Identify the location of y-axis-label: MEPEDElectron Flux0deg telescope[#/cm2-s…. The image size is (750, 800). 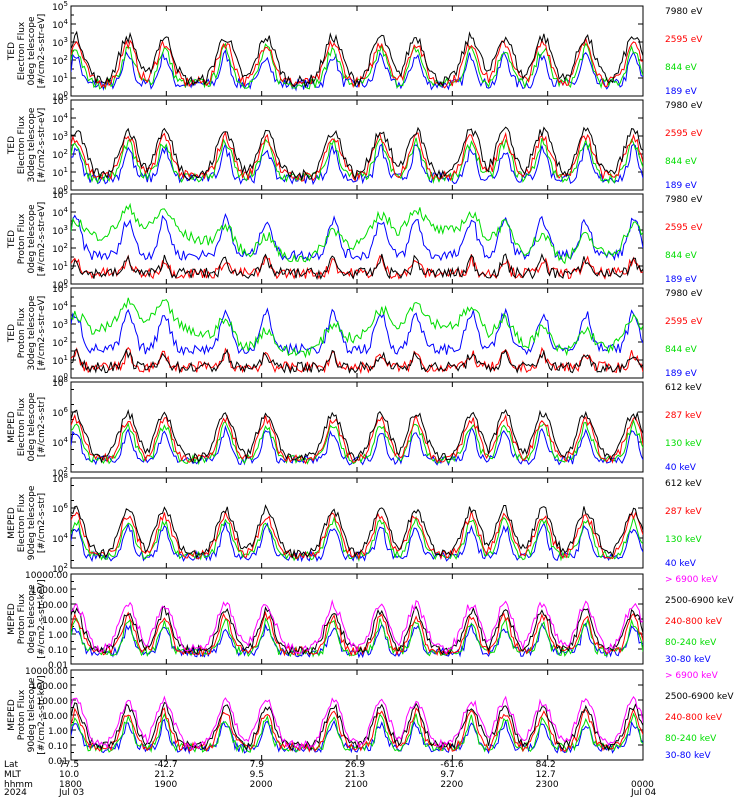
(27, 427).